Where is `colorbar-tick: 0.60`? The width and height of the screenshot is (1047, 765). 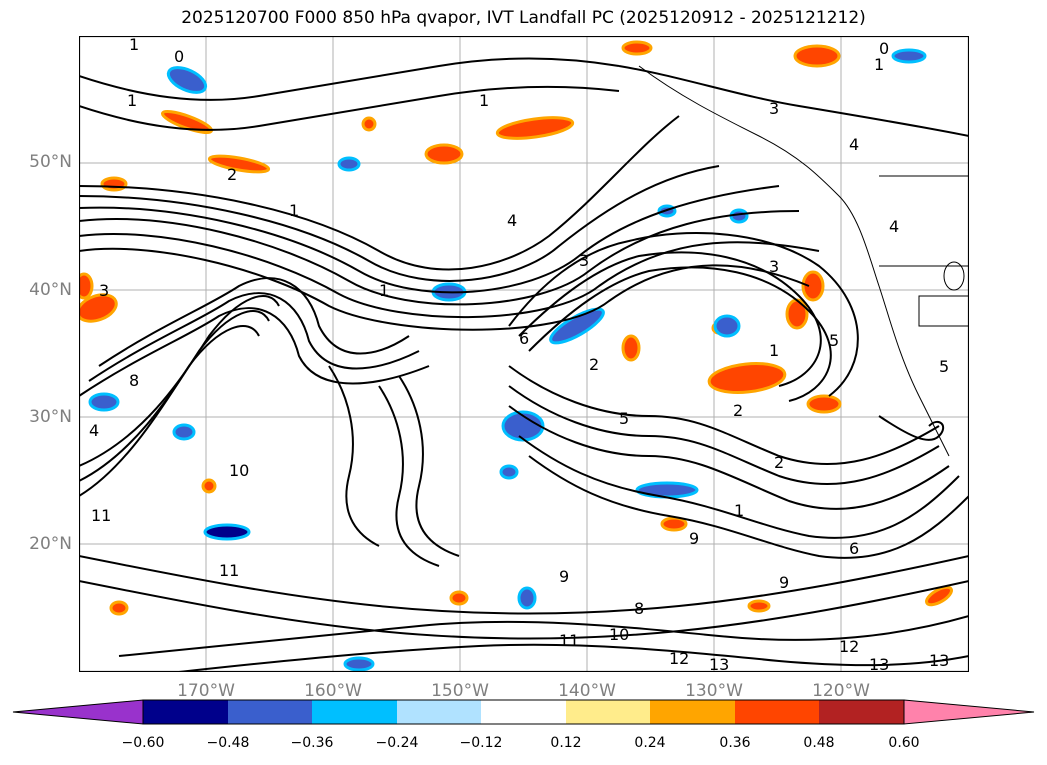
colorbar-tick: 0.60 is located at coordinates (904, 743).